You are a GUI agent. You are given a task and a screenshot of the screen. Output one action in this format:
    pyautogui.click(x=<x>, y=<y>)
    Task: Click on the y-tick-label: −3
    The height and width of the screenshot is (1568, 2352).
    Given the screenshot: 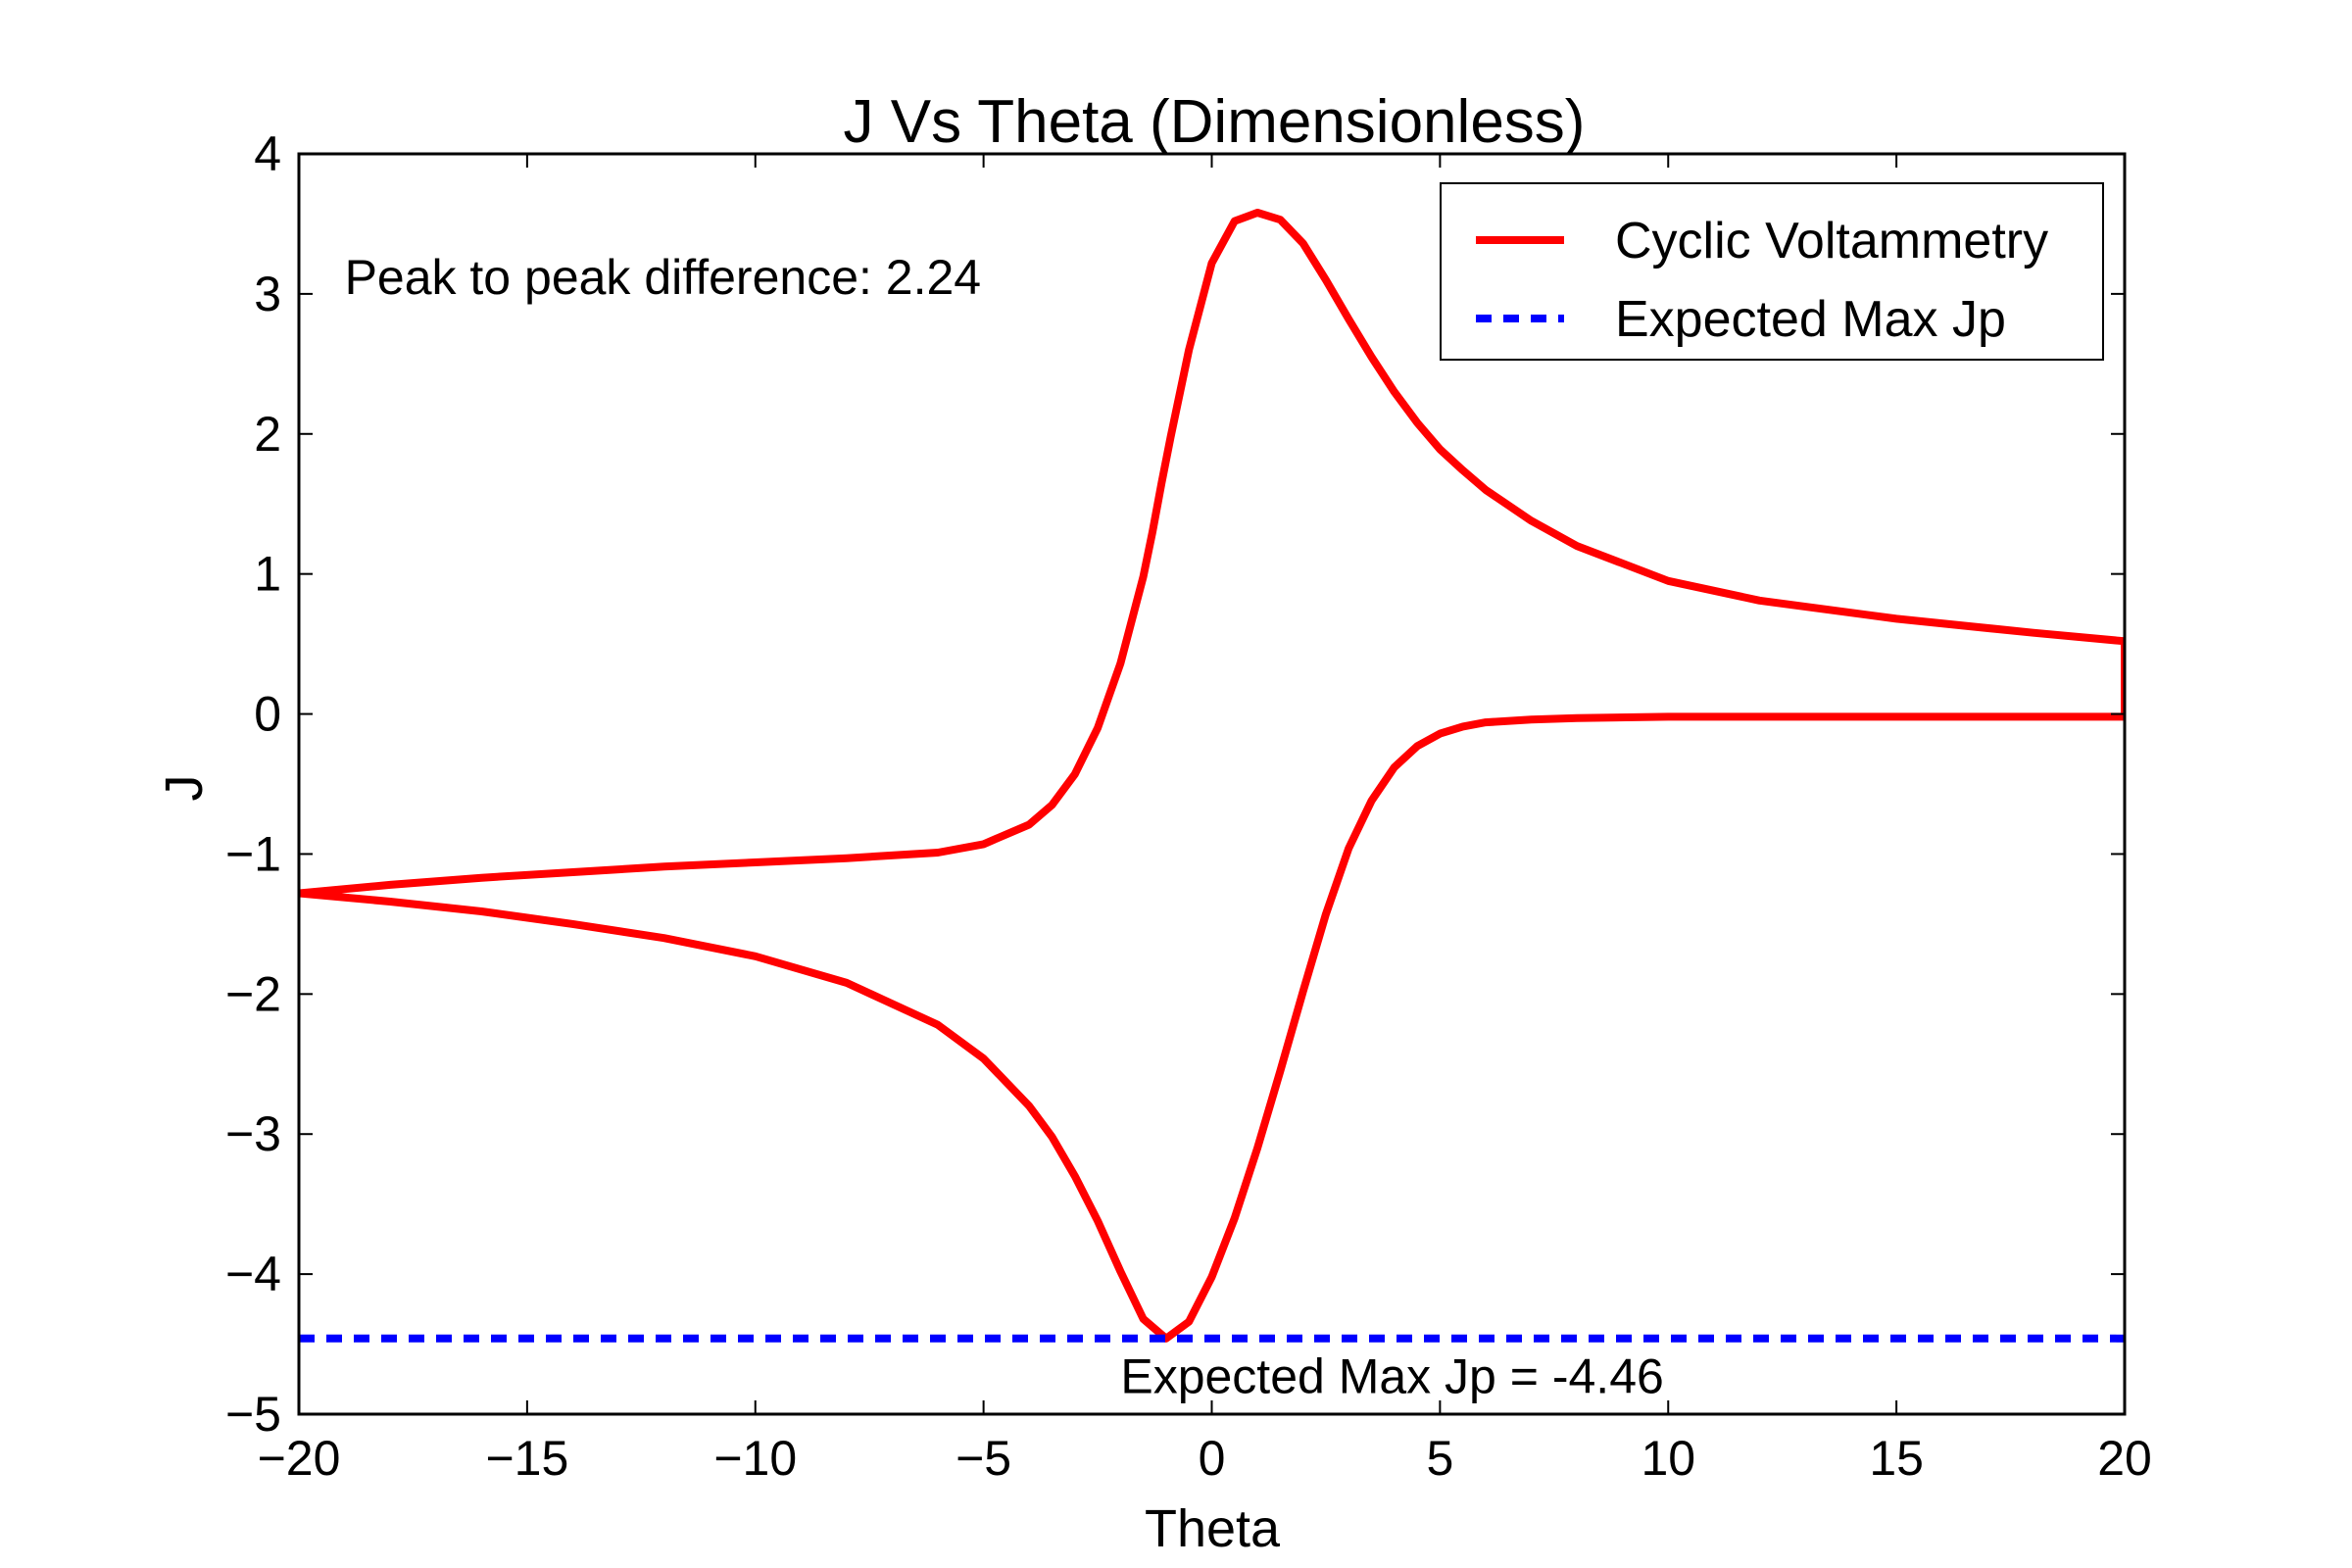 What is the action you would take?
    pyautogui.click(x=253, y=1133)
    